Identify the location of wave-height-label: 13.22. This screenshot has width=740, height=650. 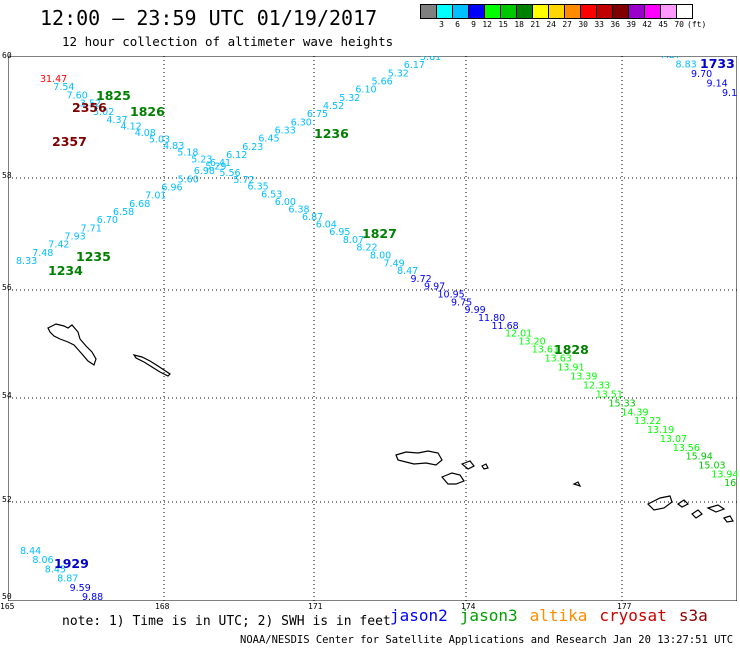
(647, 421).